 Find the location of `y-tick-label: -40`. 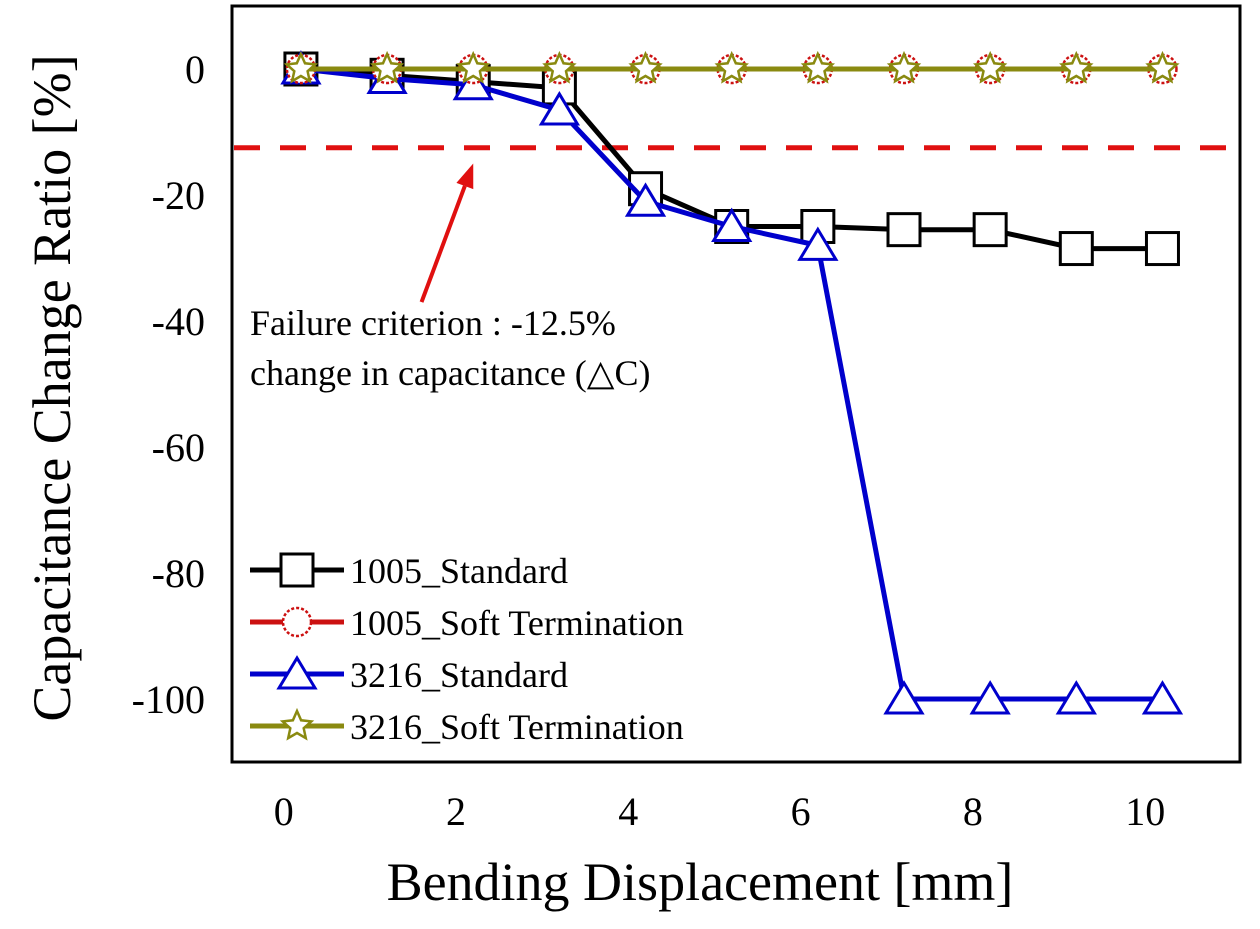

y-tick-label: -40 is located at coordinates (178, 321).